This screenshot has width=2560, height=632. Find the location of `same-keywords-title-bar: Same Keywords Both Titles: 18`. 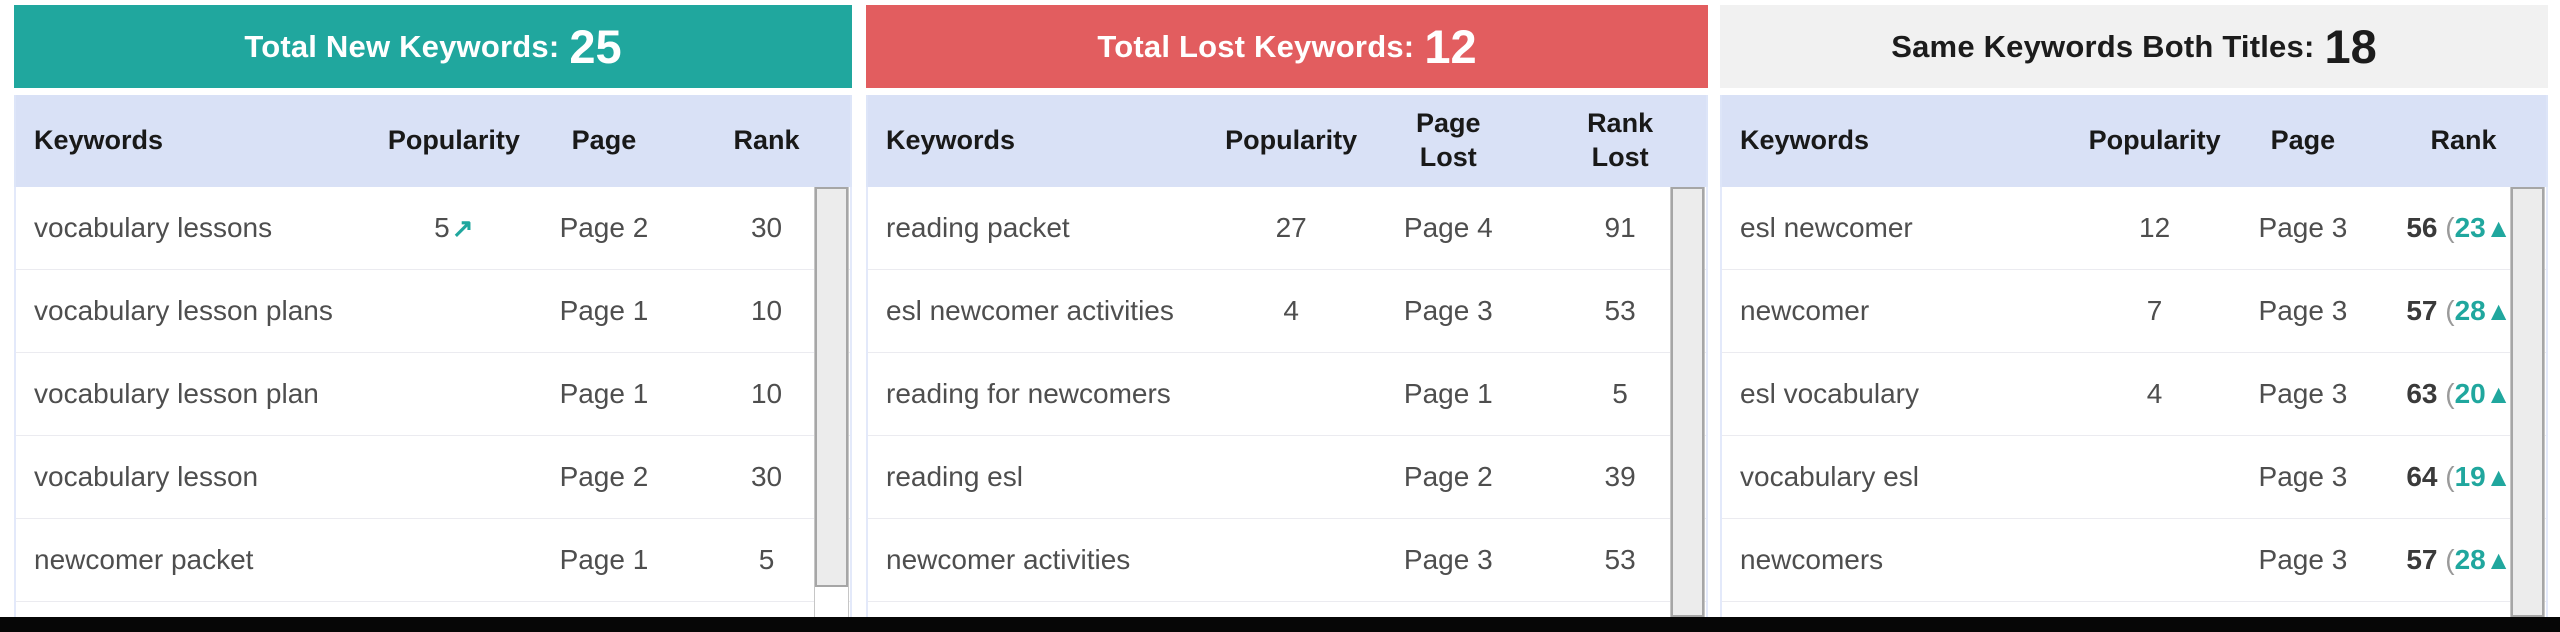

same-keywords-title-bar: Same Keywords Both Titles: 18 is located at coordinates (2134, 46).